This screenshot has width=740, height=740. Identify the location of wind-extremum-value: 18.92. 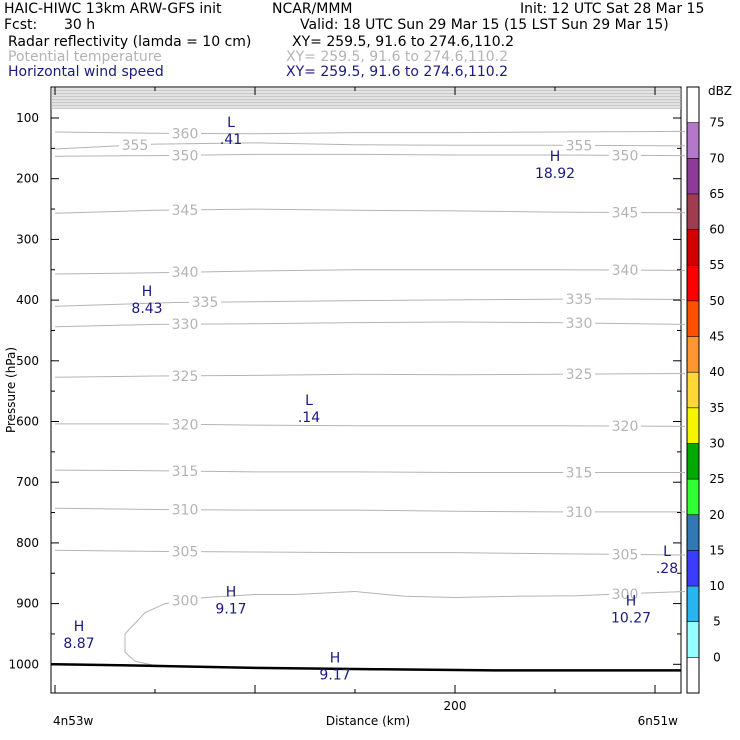
(555, 174).